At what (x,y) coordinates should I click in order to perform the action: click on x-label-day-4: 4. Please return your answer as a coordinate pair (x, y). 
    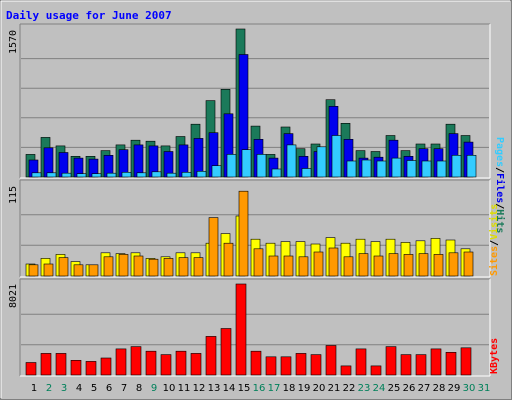
    Looking at the image, I should click on (79, 388).